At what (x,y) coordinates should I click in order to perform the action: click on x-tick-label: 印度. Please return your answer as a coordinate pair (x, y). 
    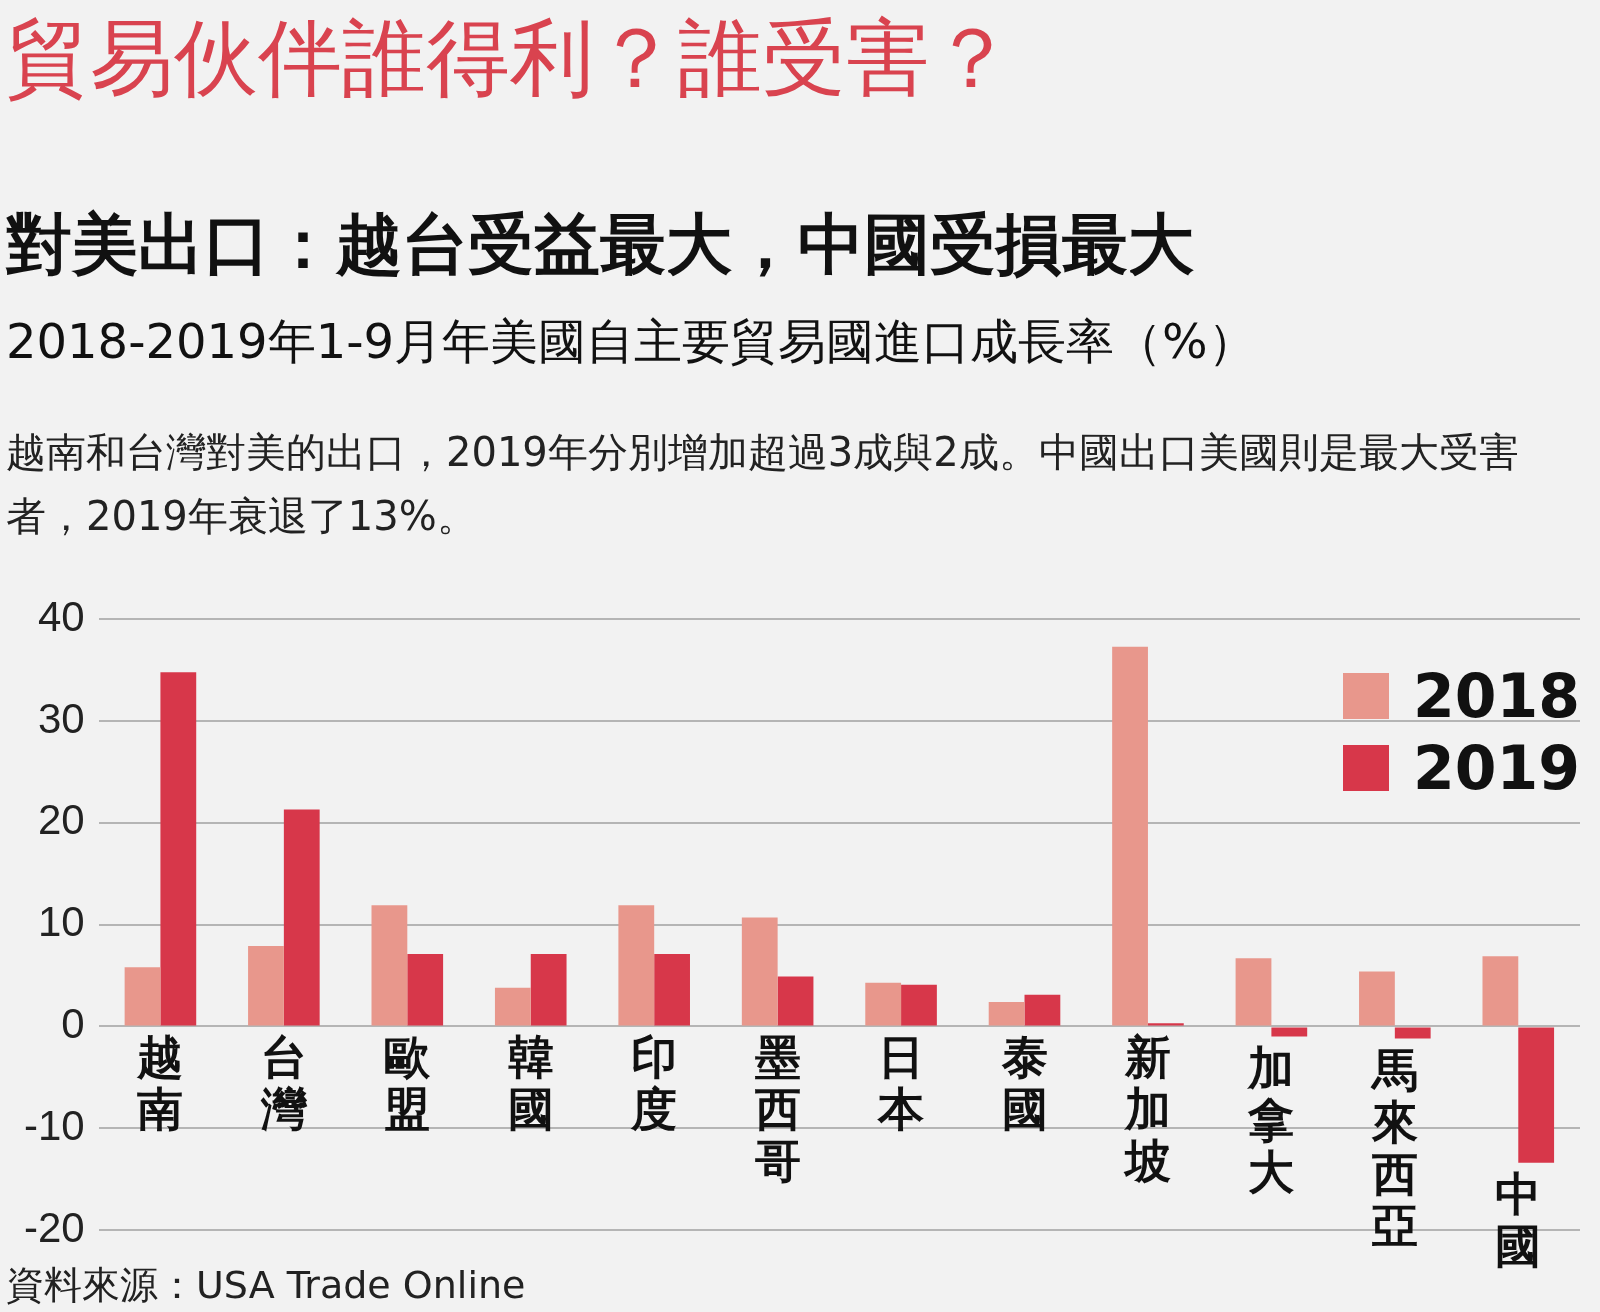
    Looking at the image, I should click on (654, 1083).